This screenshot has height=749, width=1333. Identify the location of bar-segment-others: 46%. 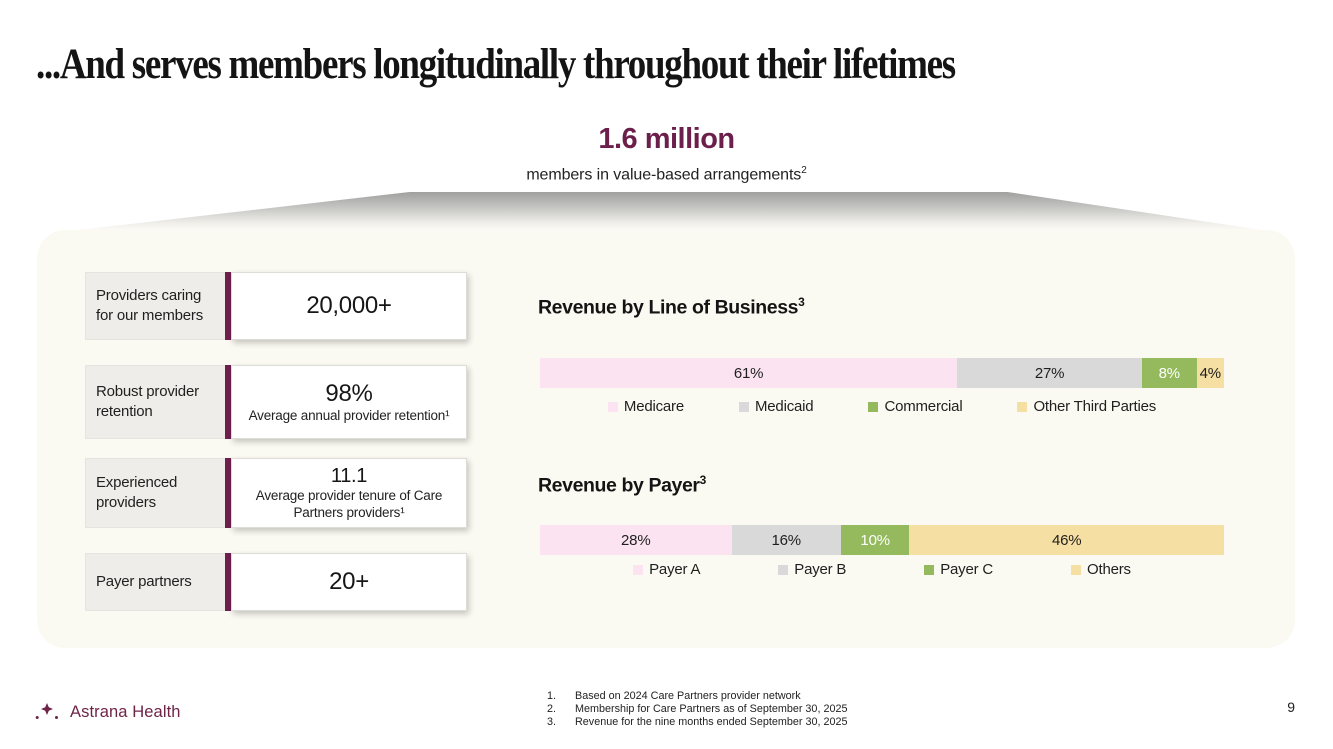
(1066, 540).